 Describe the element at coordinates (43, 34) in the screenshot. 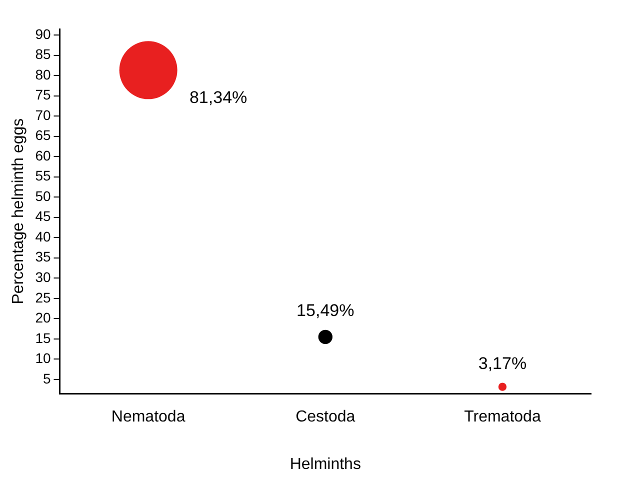

I see `y-tick-label: 90` at that location.